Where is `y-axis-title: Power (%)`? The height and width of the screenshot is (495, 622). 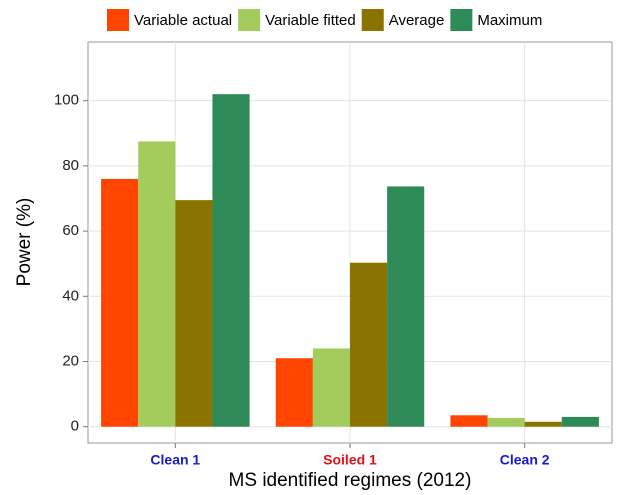 y-axis-title: Power (%) is located at coordinates (24, 242).